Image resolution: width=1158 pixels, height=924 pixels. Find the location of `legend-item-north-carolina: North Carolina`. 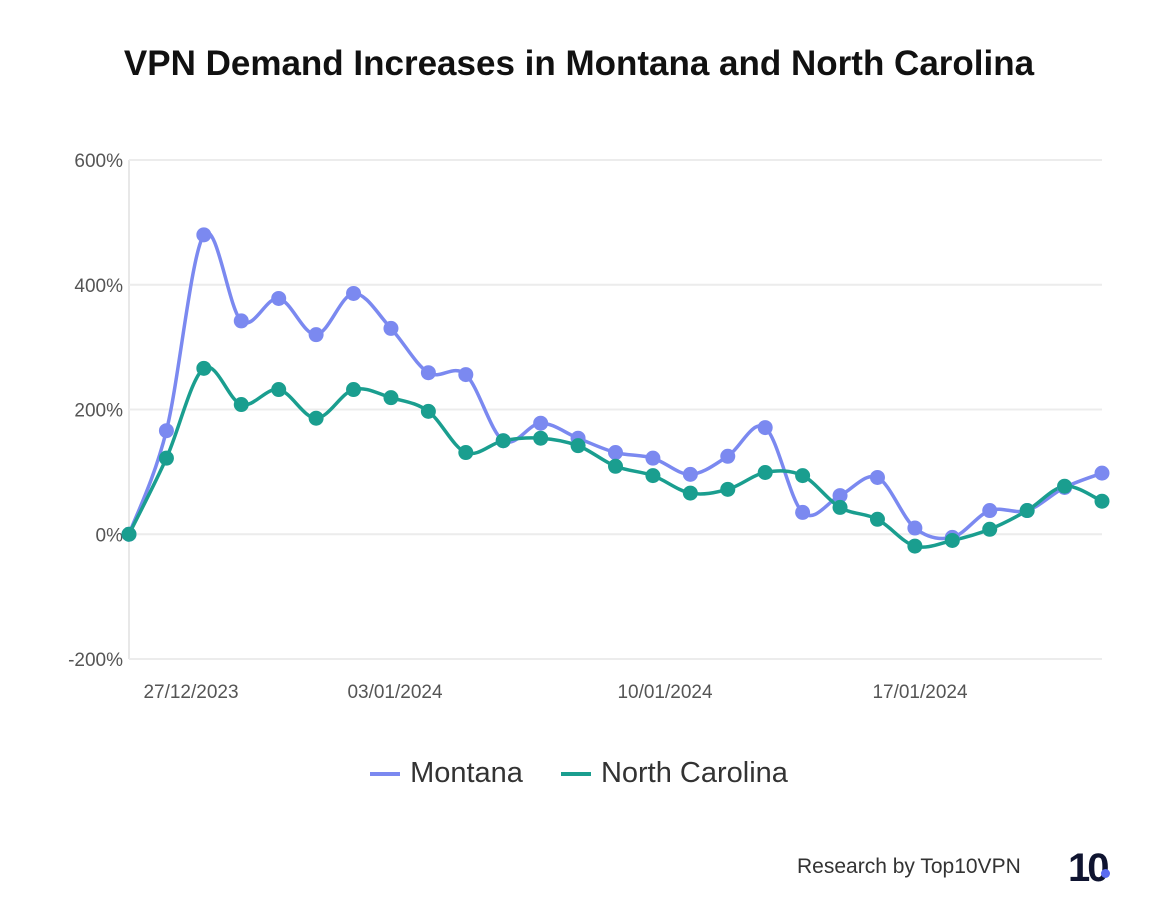

legend-item-north-carolina: North Carolina is located at coordinates (674, 773).